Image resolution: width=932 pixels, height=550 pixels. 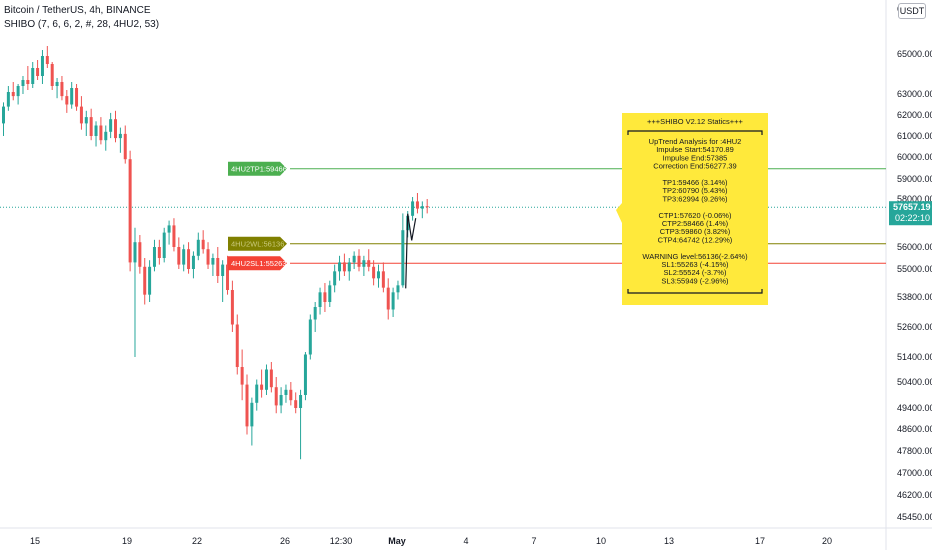 What do you see at coordinates (692, 209) in the screenshot?
I see `stats-panel` at bounding box center [692, 209].